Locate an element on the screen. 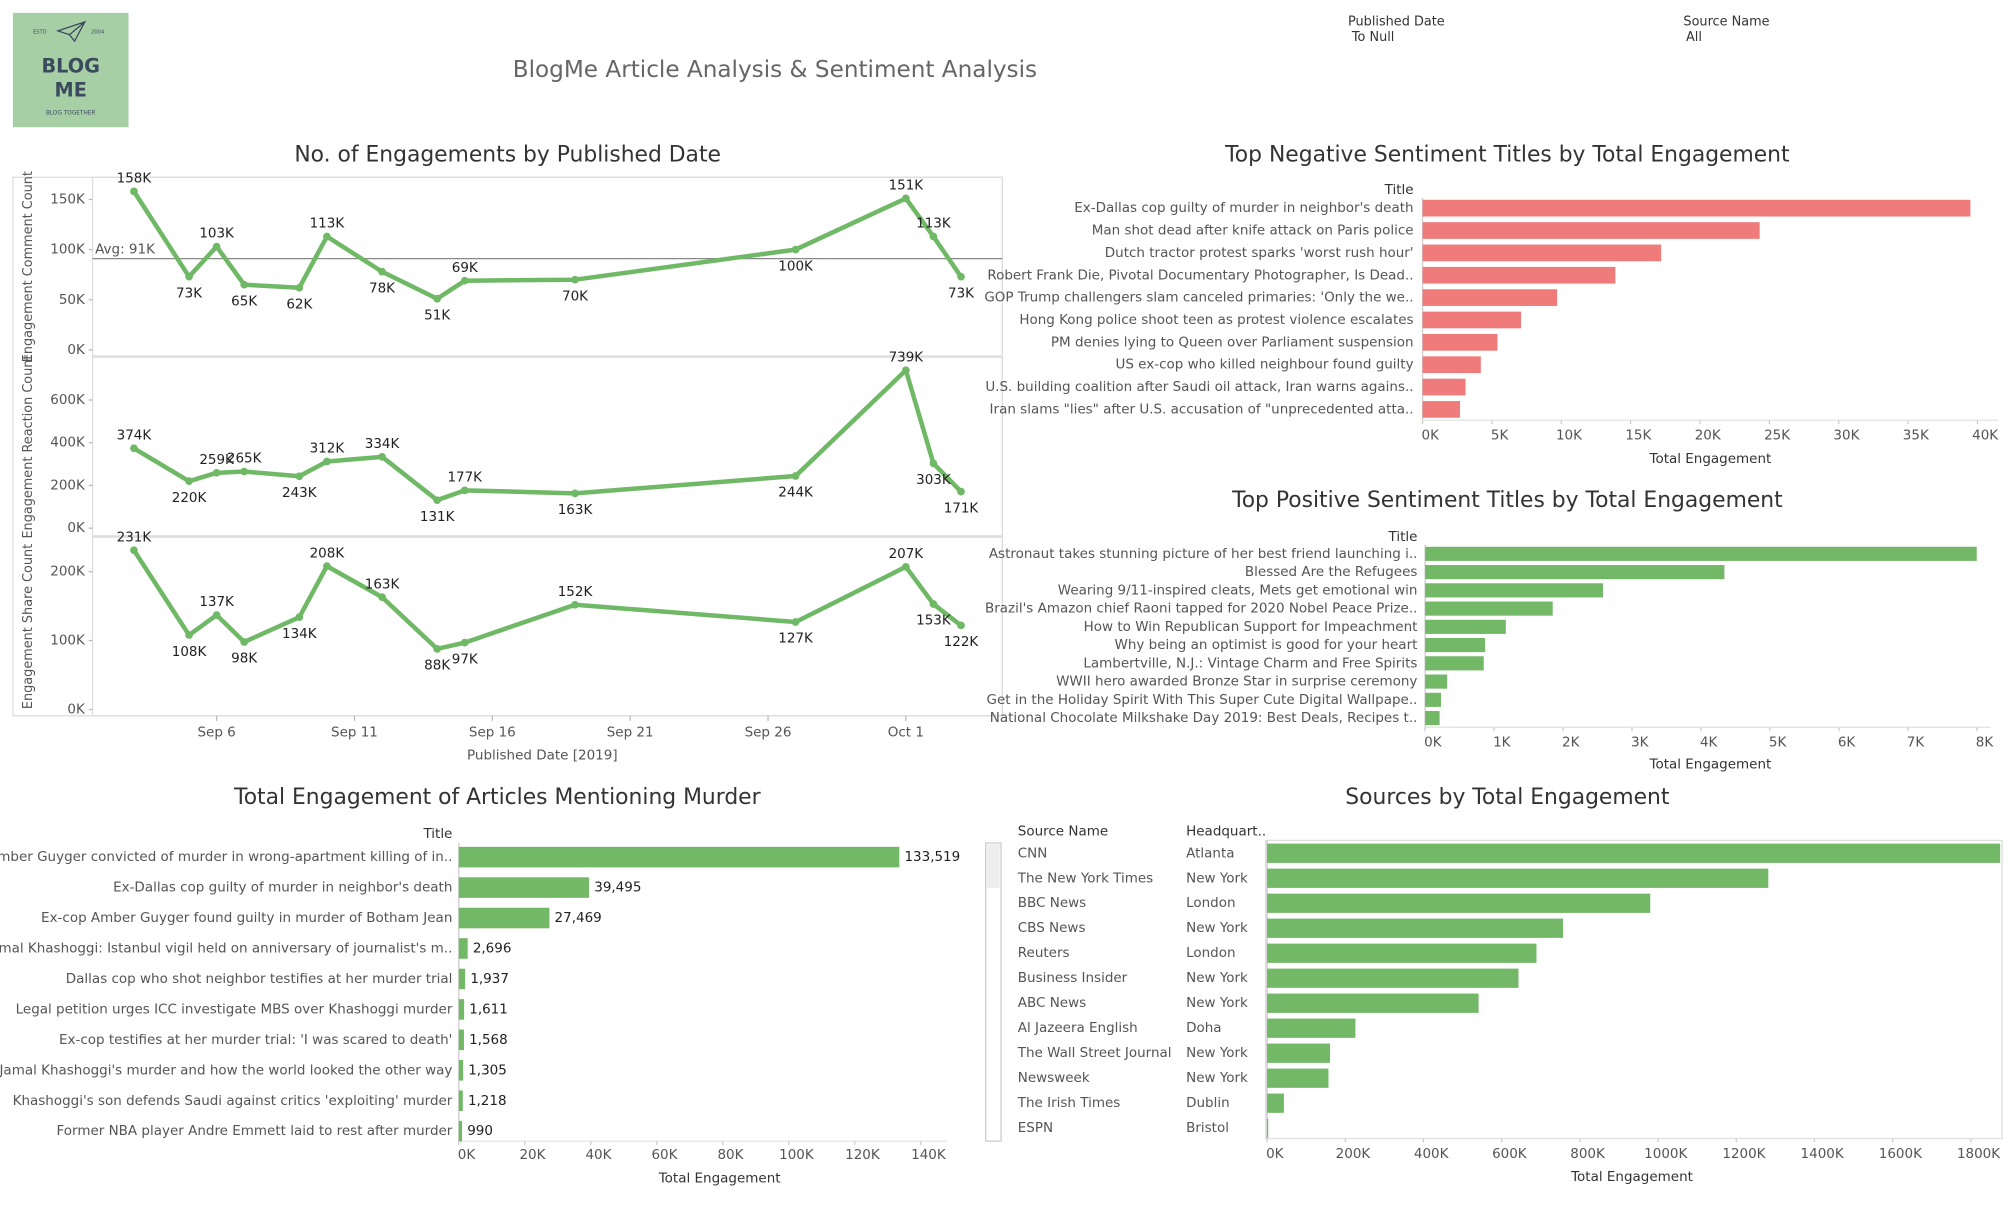 The image size is (2015, 1206). y-axis-title: Engagement Reaction Count is located at coordinates (28, 447).